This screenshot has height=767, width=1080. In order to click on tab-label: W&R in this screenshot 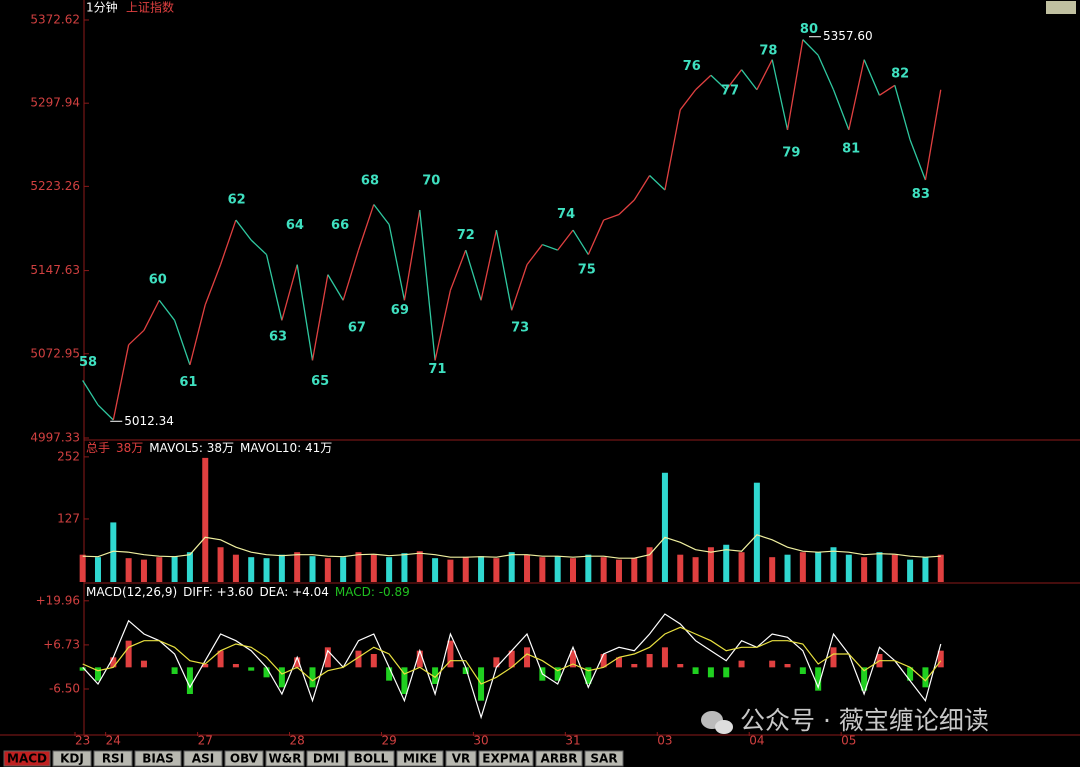, I will do `click(285, 759)`.